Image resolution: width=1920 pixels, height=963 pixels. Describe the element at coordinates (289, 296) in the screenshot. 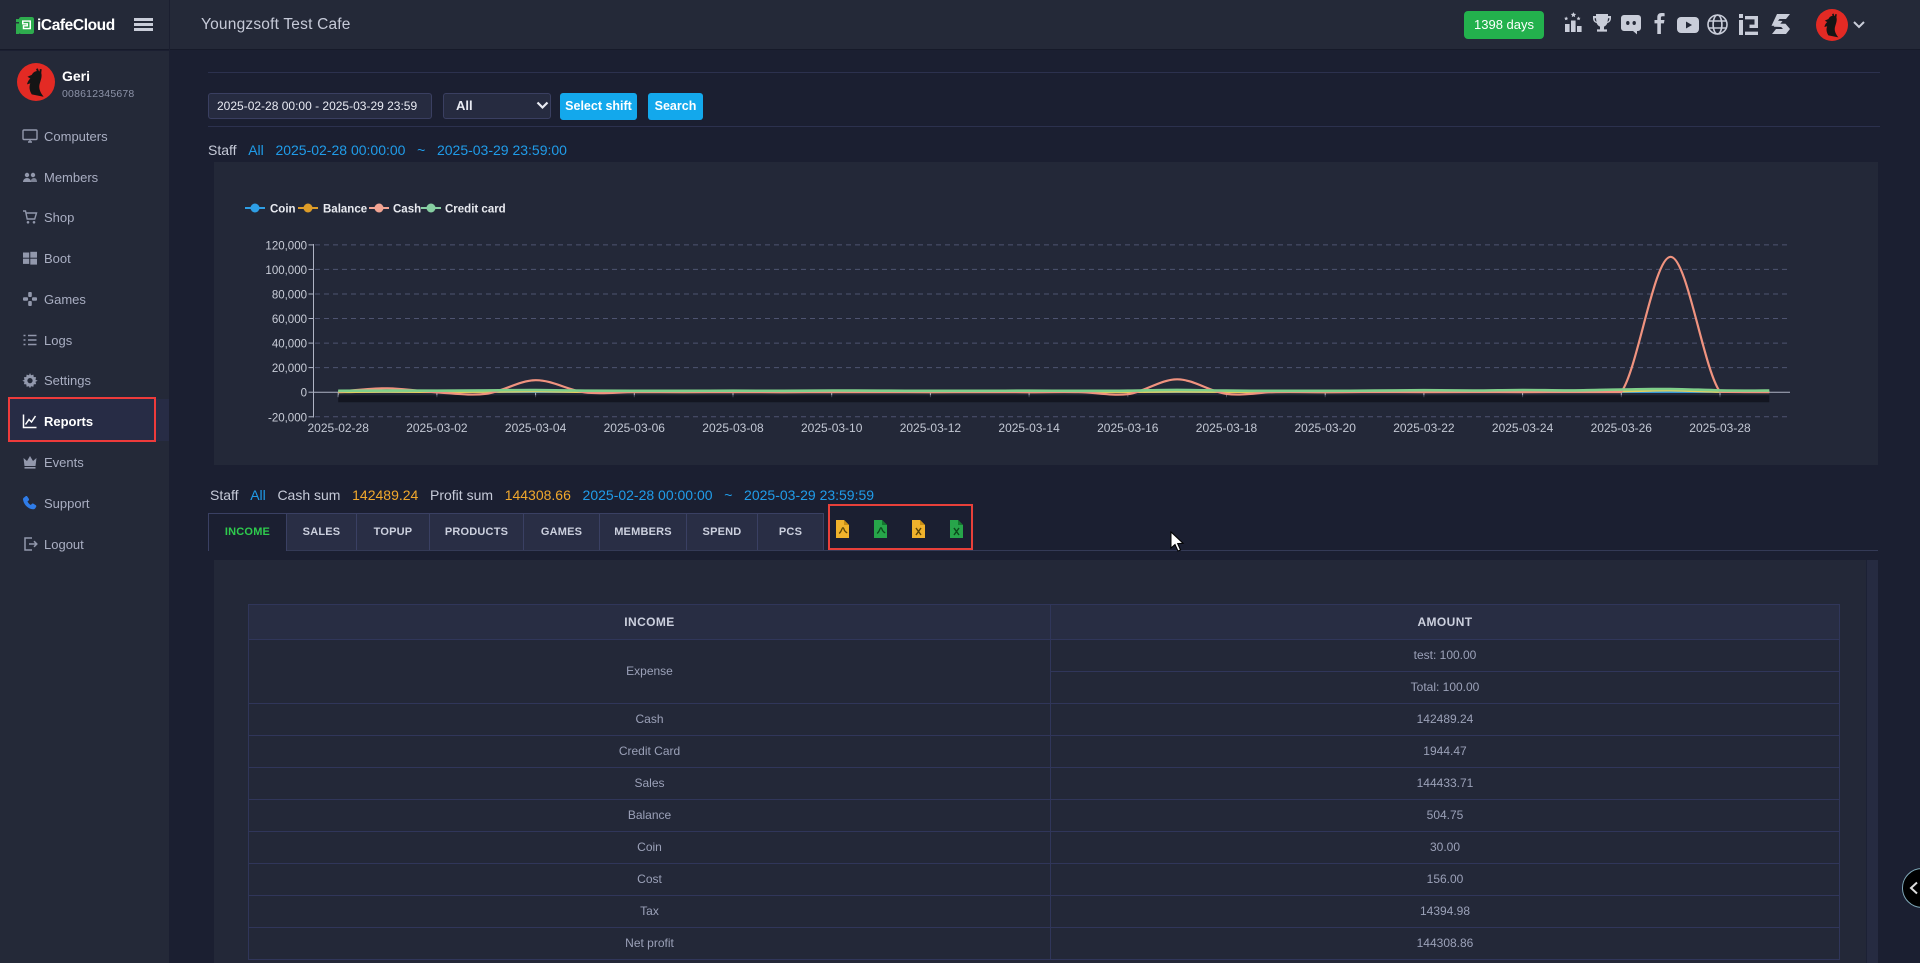

I see `svg-text: 80,000` at that location.